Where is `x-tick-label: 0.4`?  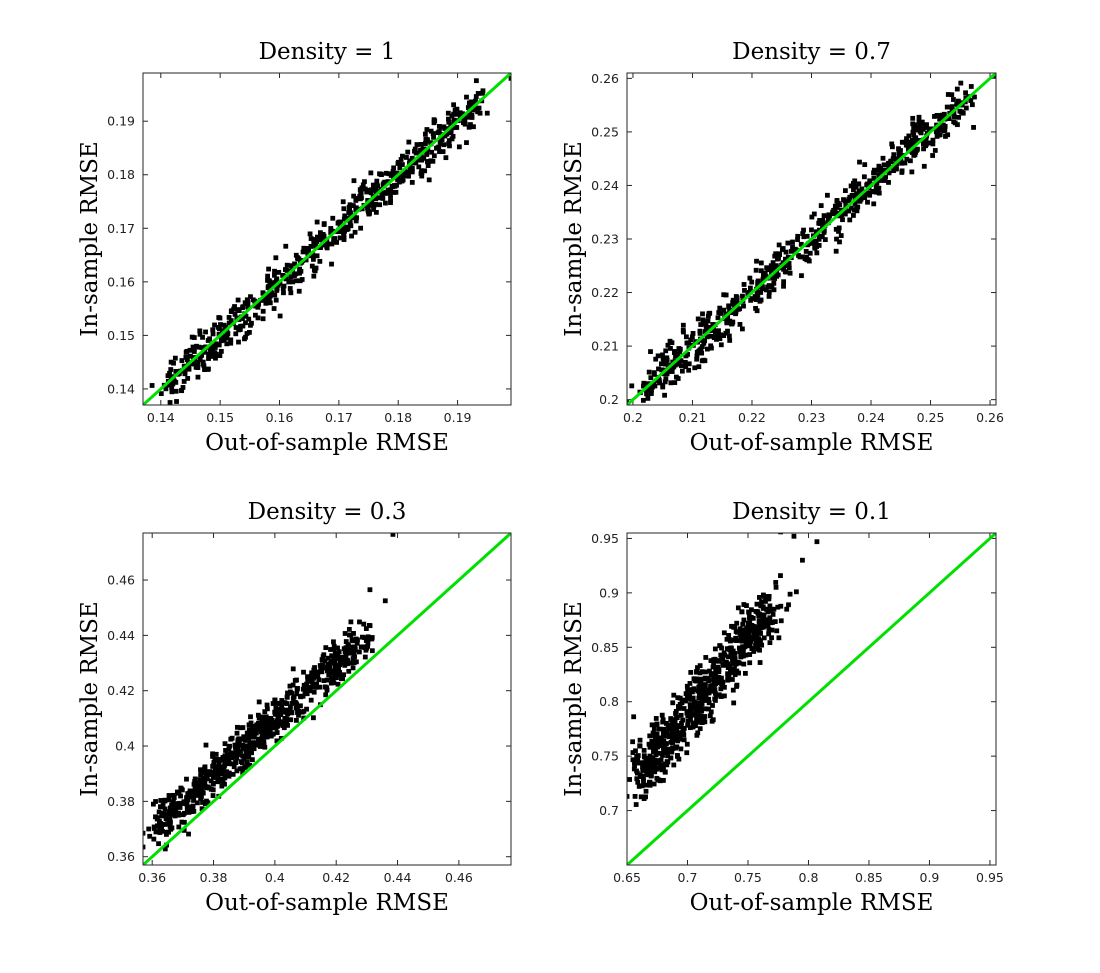 x-tick-label: 0.4 is located at coordinates (275, 877).